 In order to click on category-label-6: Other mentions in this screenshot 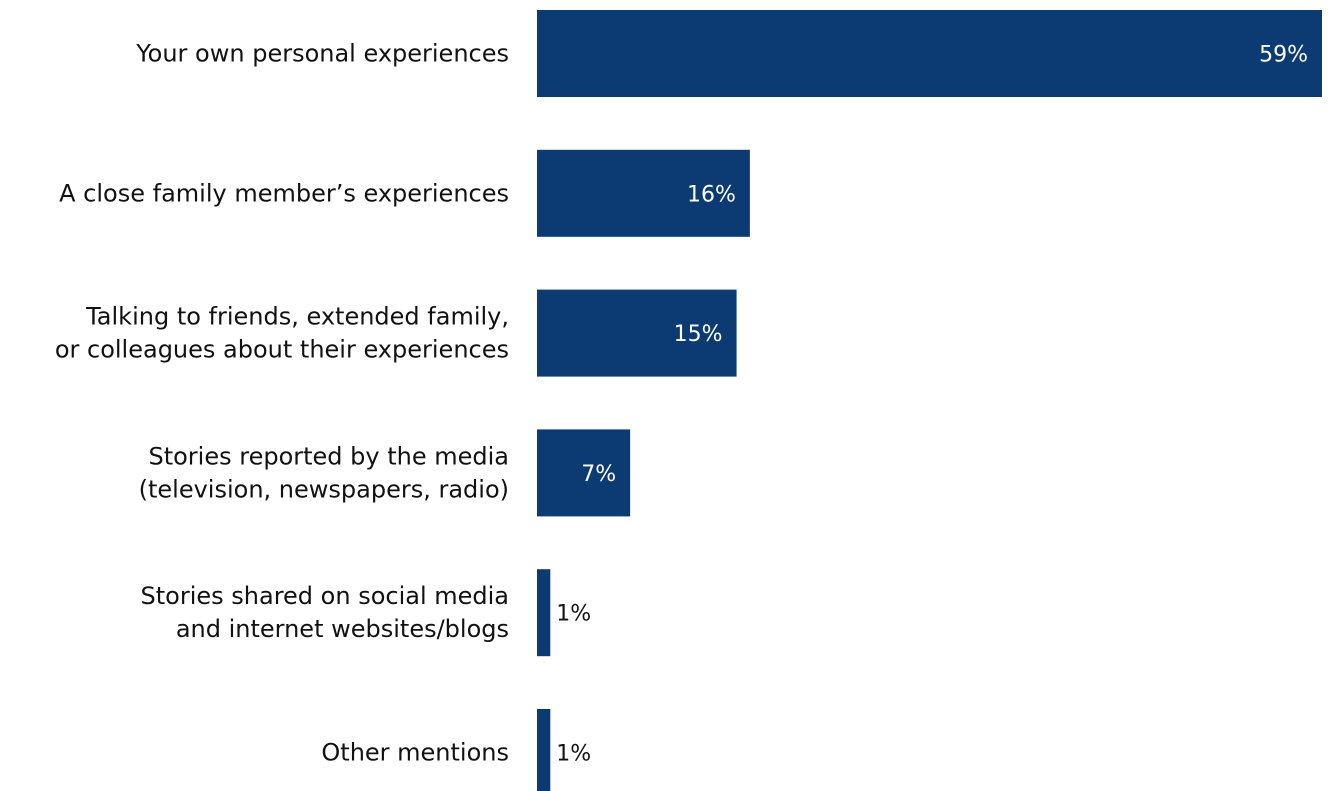, I will do `click(415, 753)`.